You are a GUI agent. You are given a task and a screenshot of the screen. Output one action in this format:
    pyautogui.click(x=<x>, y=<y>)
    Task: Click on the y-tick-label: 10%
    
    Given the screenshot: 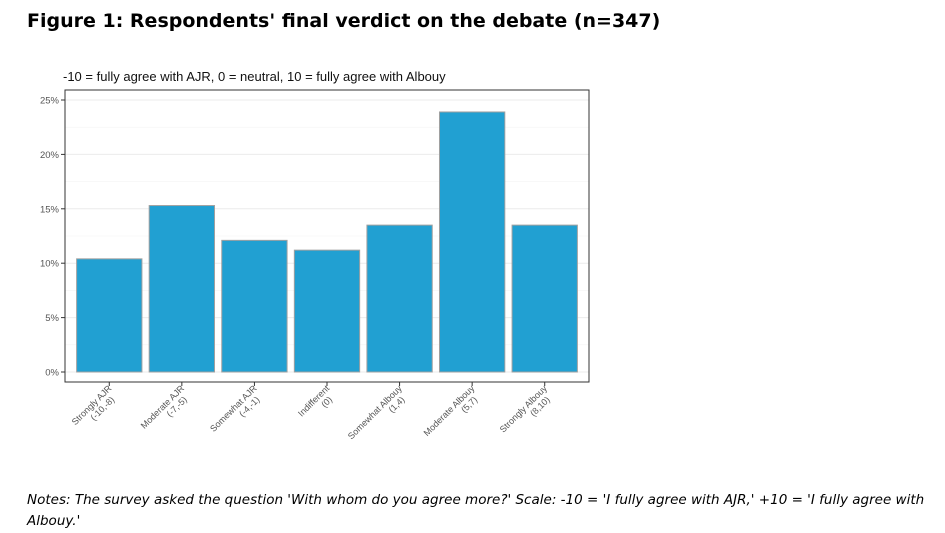 What is the action you would take?
    pyautogui.click(x=50, y=264)
    